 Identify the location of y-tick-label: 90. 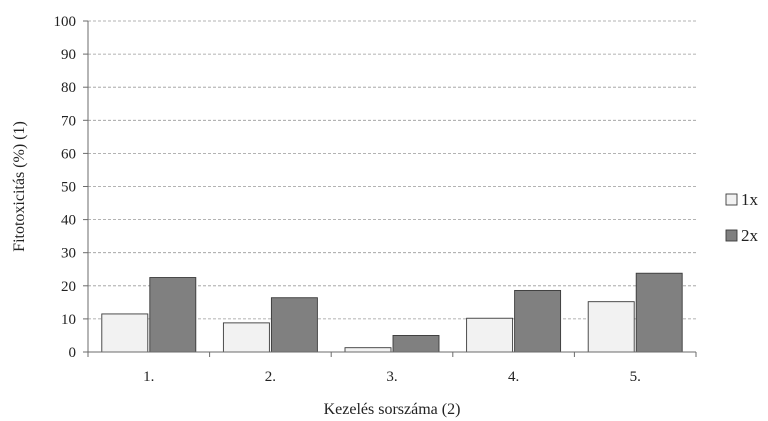
(68, 55).